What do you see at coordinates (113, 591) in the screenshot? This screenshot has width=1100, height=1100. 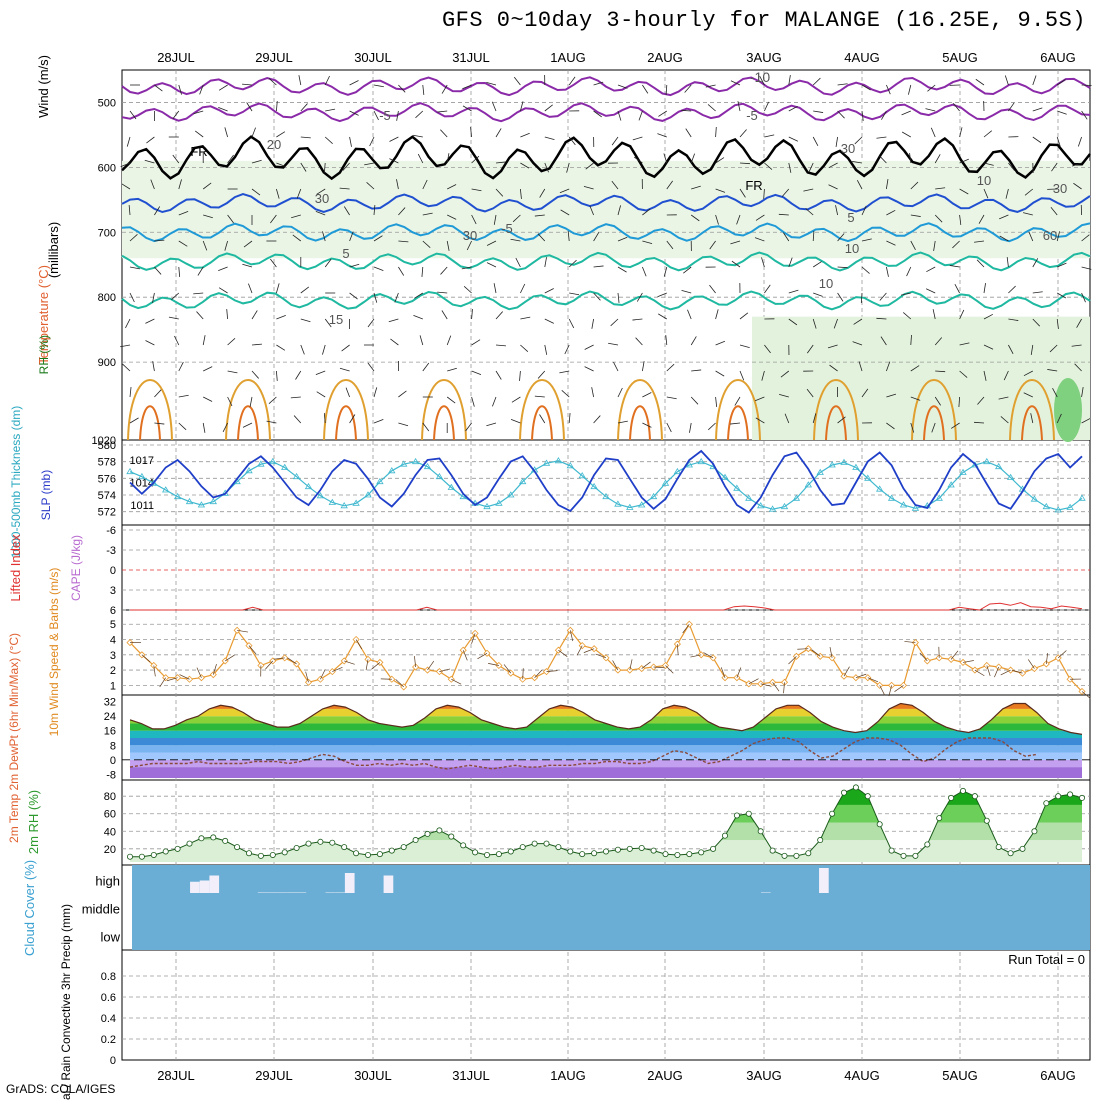 I see `lifted-tick: 3` at bounding box center [113, 591].